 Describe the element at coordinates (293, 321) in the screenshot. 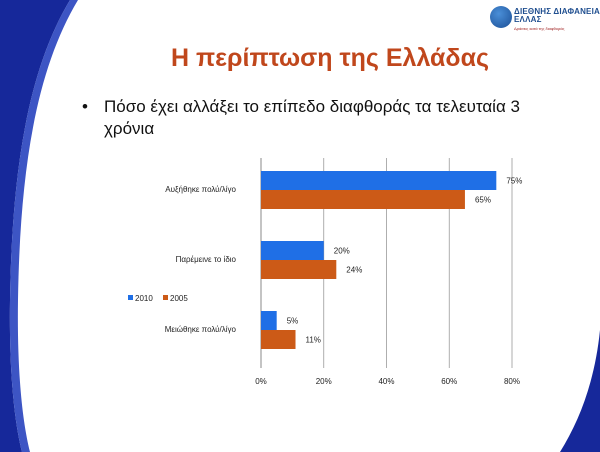

I see `data-label: 5%` at that location.